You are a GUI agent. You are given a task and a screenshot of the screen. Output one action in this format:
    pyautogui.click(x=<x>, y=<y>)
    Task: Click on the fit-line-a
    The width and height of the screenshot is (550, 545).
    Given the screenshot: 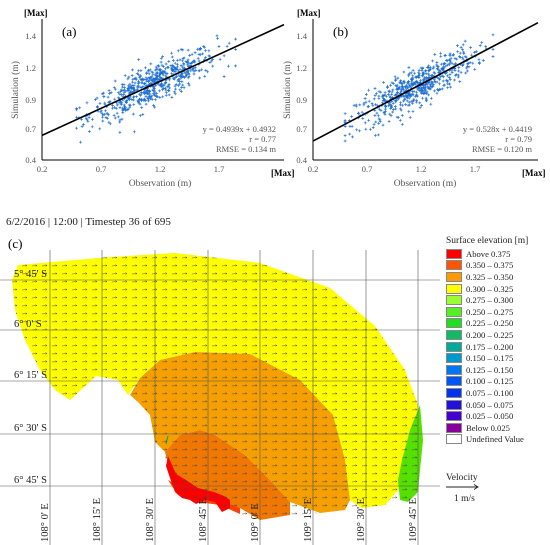 What is the action you would take?
    pyautogui.click(x=163, y=80)
    